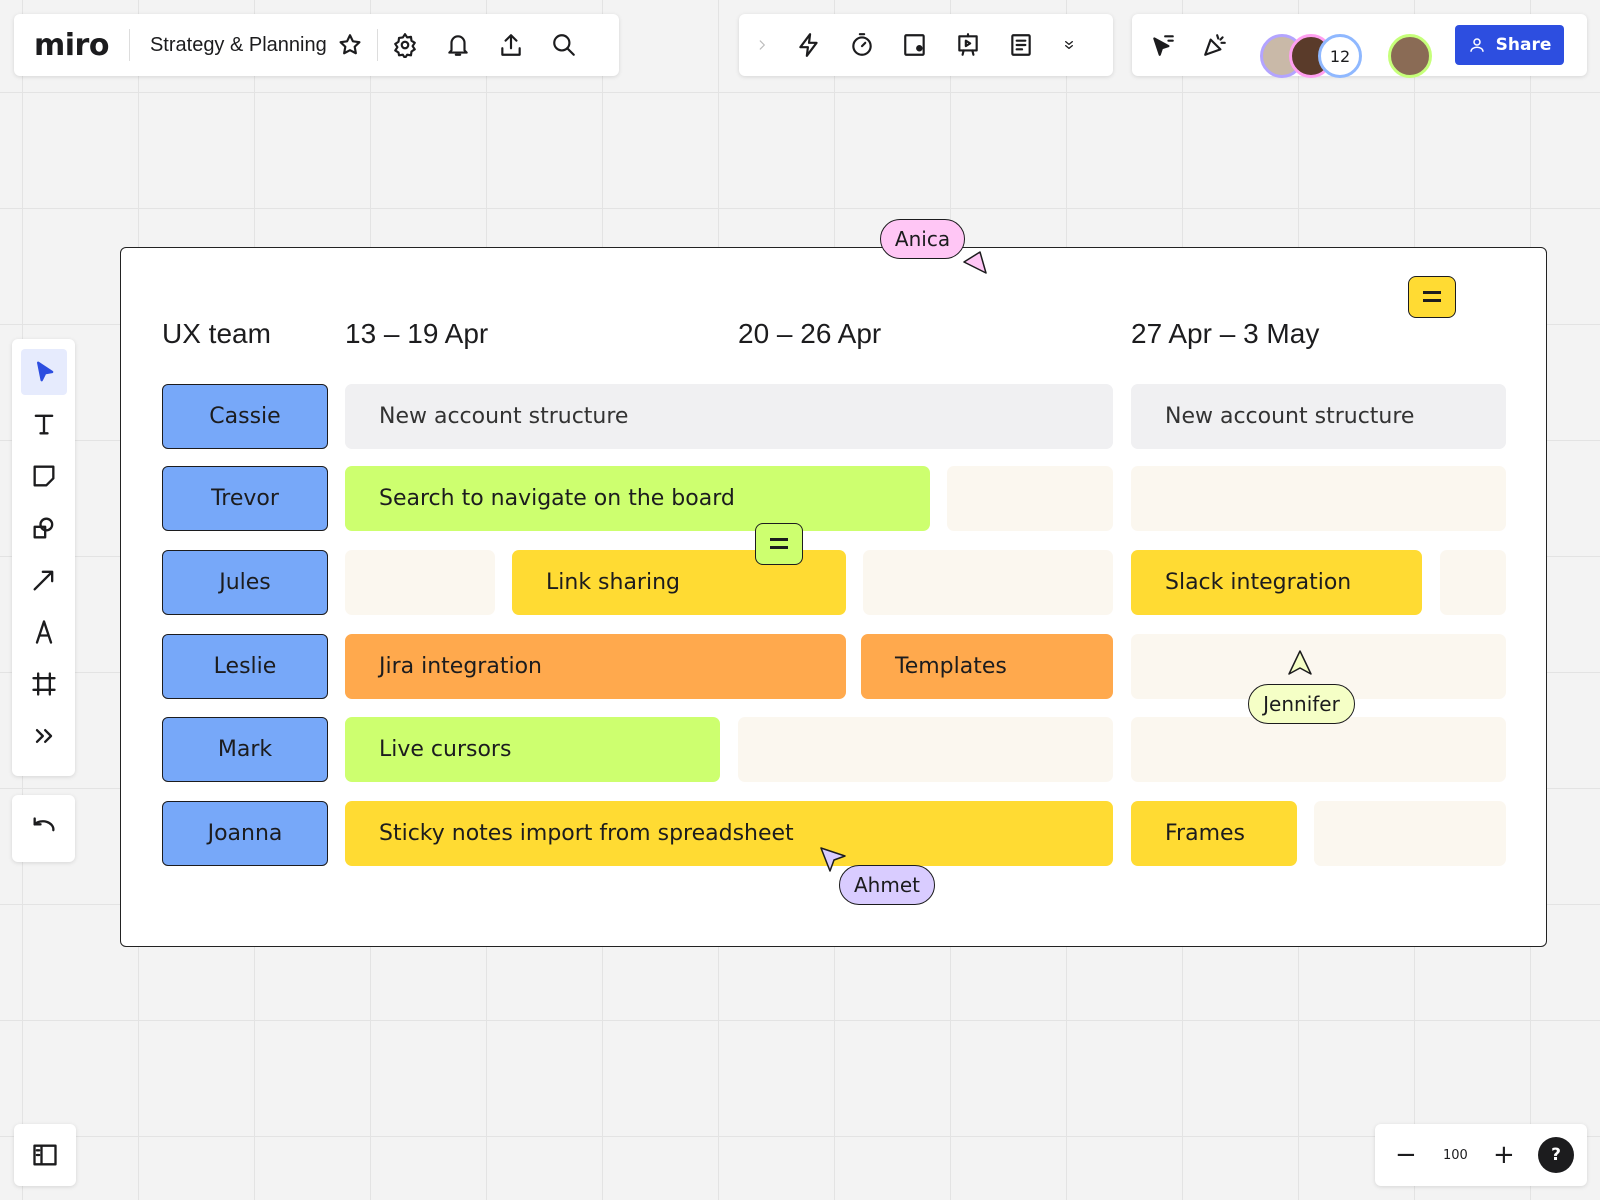 The image size is (1600, 1200). Describe the element at coordinates (44, 580) in the screenshot. I see `arrow-icon` at that location.